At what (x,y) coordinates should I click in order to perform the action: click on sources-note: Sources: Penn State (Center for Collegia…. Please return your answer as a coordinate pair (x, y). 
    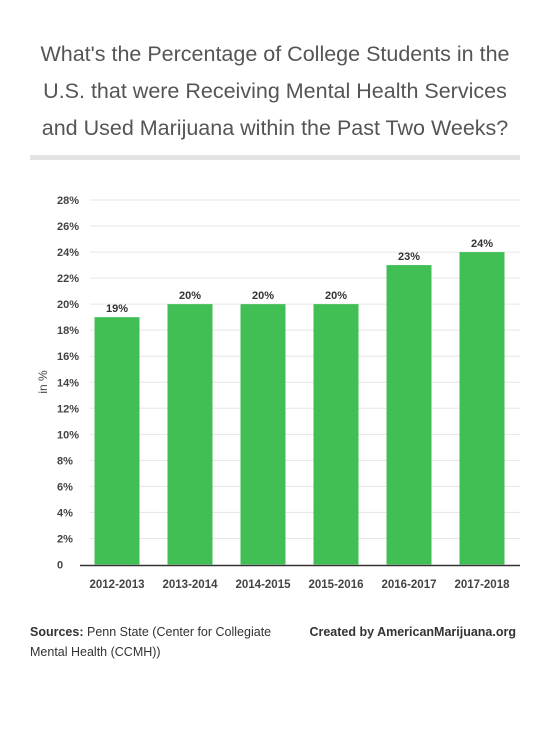
    Looking at the image, I should click on (165, 642).